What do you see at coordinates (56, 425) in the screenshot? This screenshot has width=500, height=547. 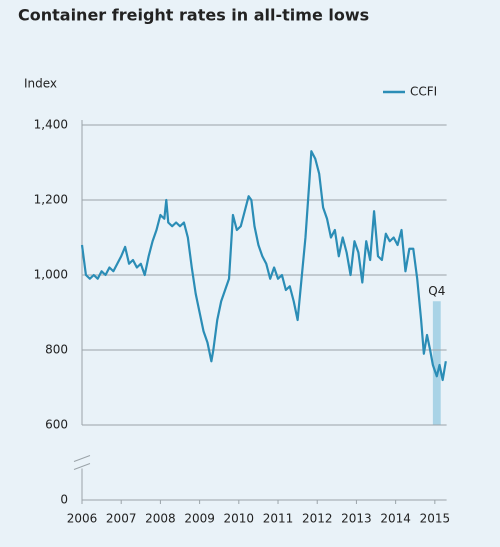 I see `y-tick-label: 600` at bounding box center [56, 425].